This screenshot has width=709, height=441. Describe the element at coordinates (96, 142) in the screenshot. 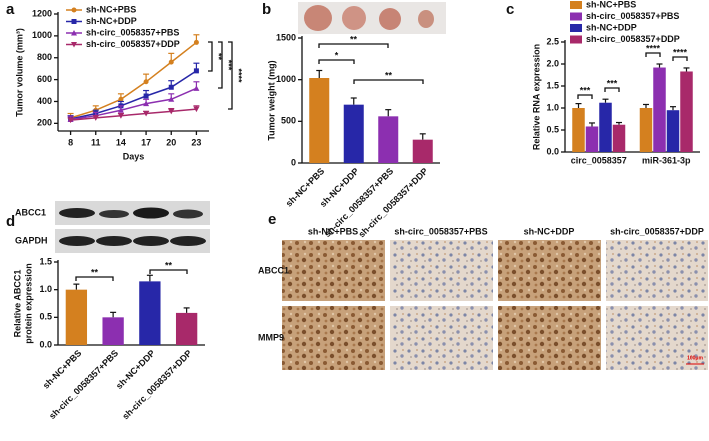

I see `x-tick-label: 11` at that location.